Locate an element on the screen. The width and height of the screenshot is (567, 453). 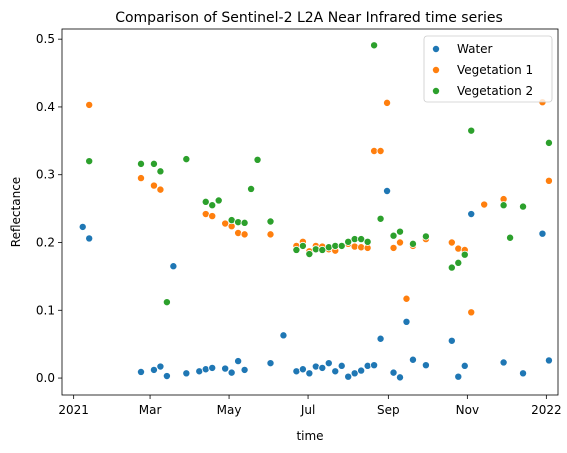
x-tick-label: 2021 is located at coordinates (73, 410).